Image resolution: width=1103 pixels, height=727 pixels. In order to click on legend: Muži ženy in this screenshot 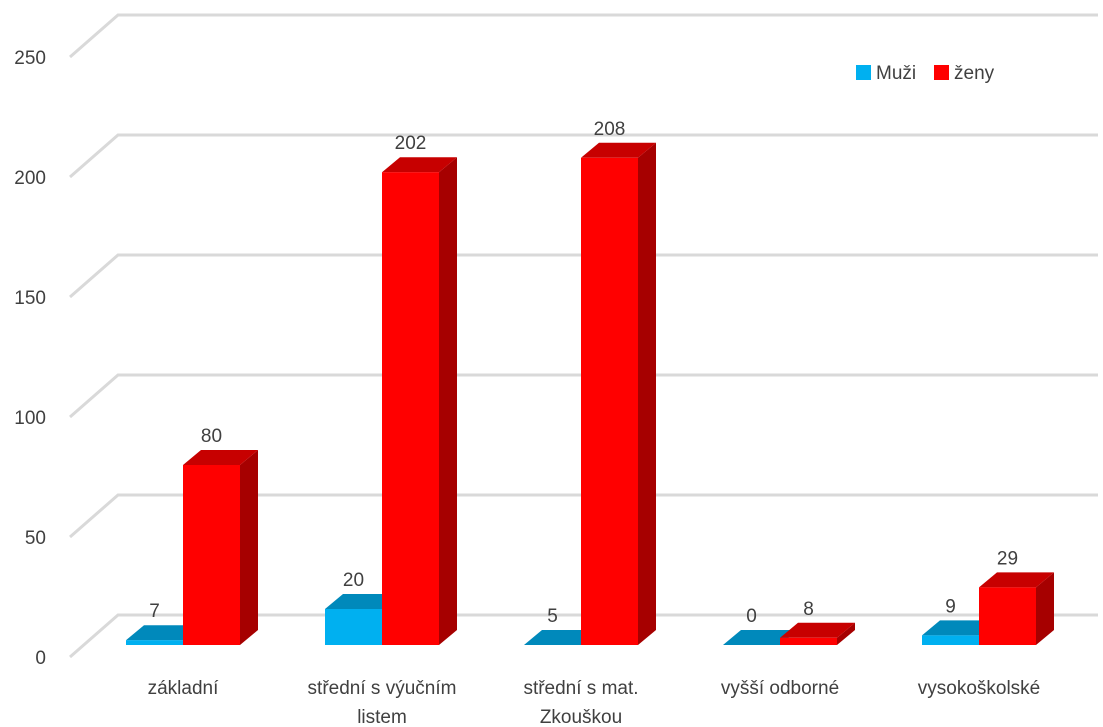, I will do `click(925, 73)`.